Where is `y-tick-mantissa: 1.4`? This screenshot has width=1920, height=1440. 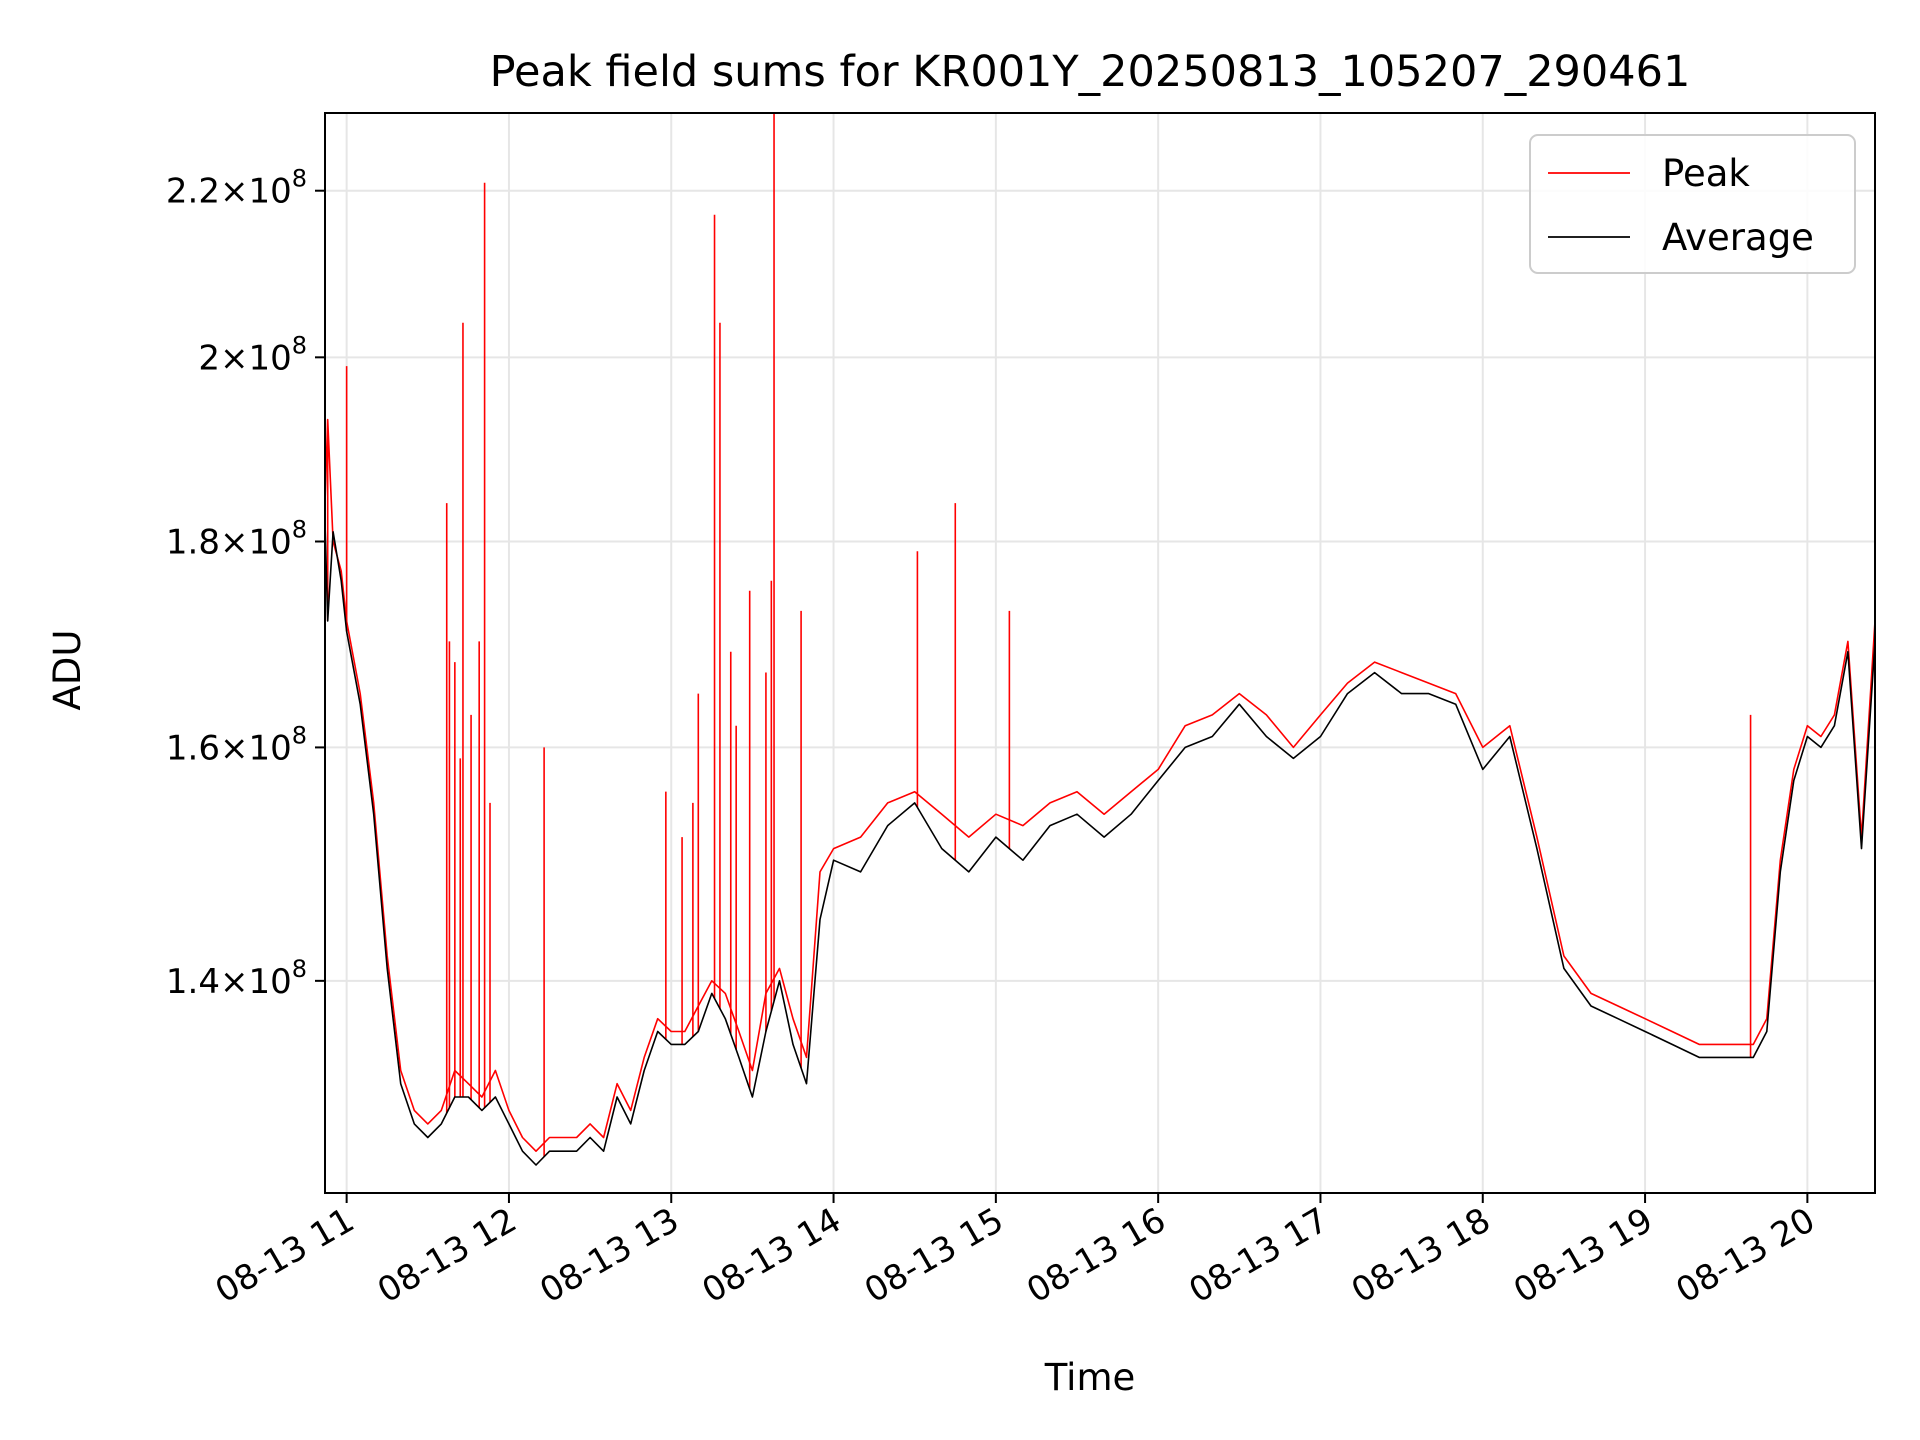 y-tick-mantissa: 1.4 is located at coordinates (193, 982).